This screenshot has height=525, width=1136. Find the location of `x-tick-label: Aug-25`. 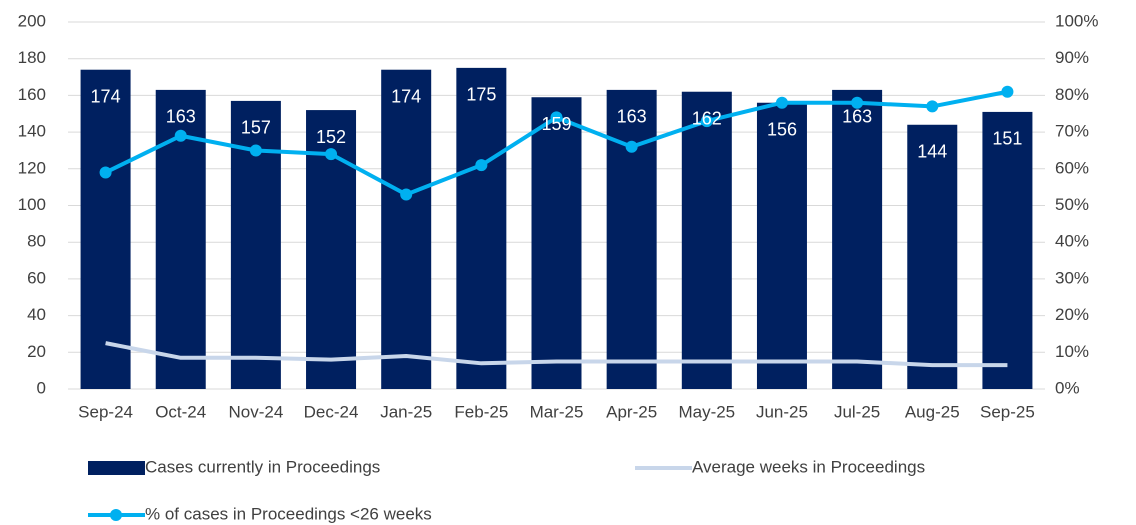

x-tick-label: Aug-25 is located at coordinates (932, 411).